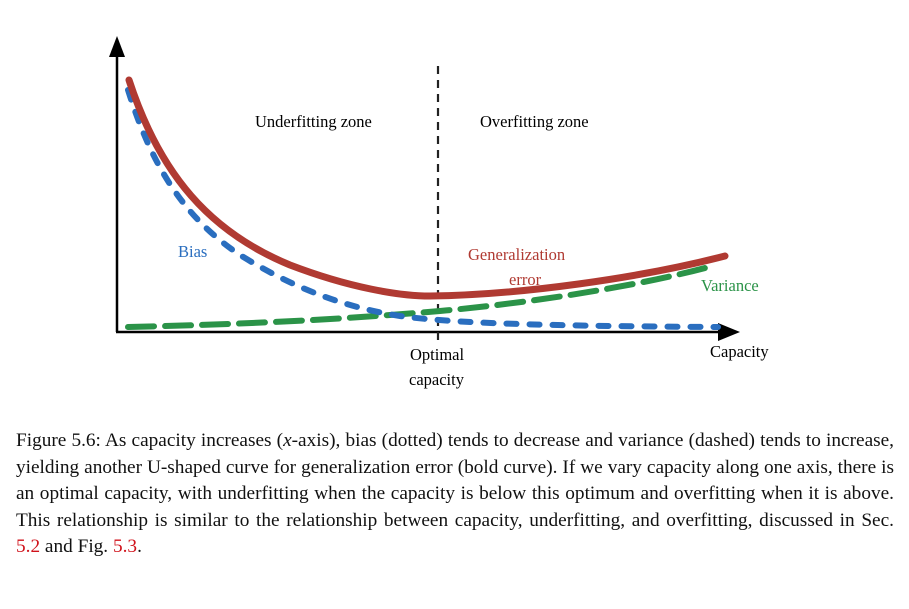 This screenshot has width=909, height=609. Describe the element at coordinates (534, 121) in the screenshot. I see `overfitting-zone-label: Overfitting zone` at that location.